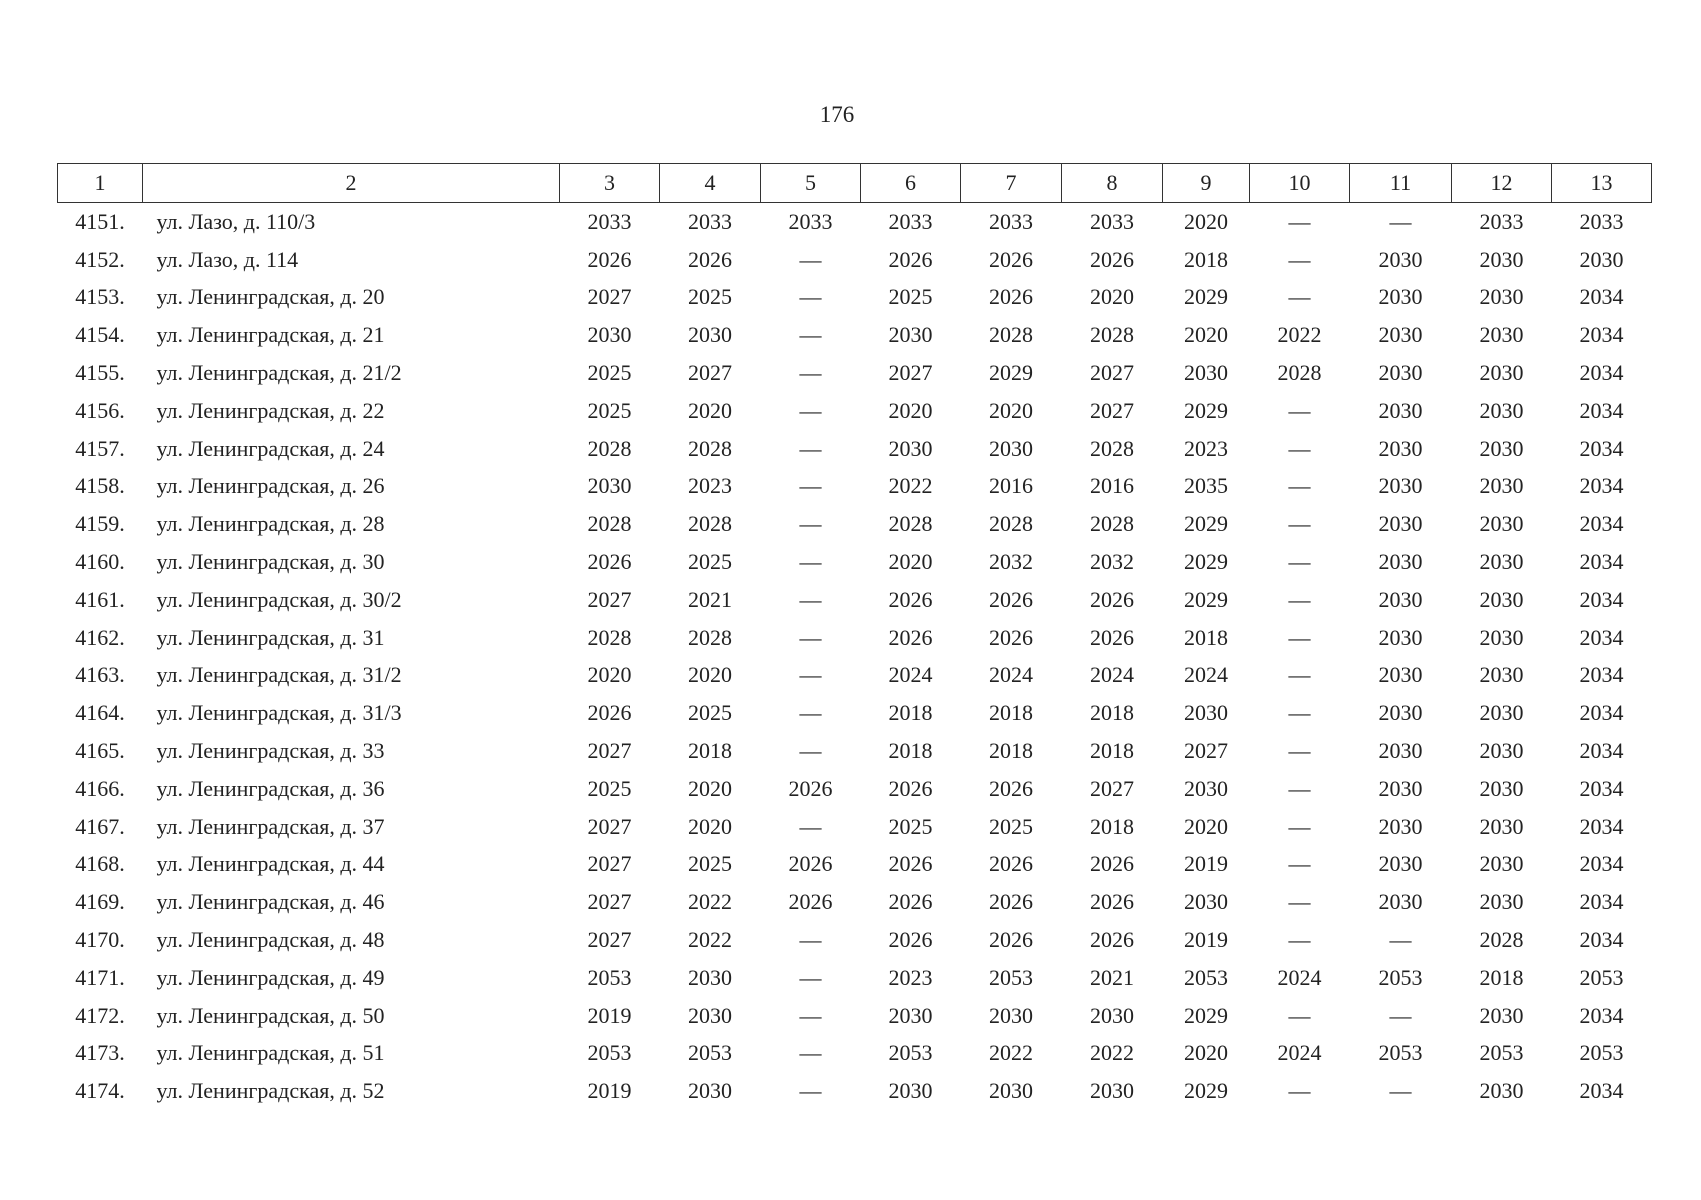  What do you see at coordinates (279, 599) in the screenshot?
I see `address-cell: ул. Ленинградская, д. 30/2` at bounding box center [279, 599].